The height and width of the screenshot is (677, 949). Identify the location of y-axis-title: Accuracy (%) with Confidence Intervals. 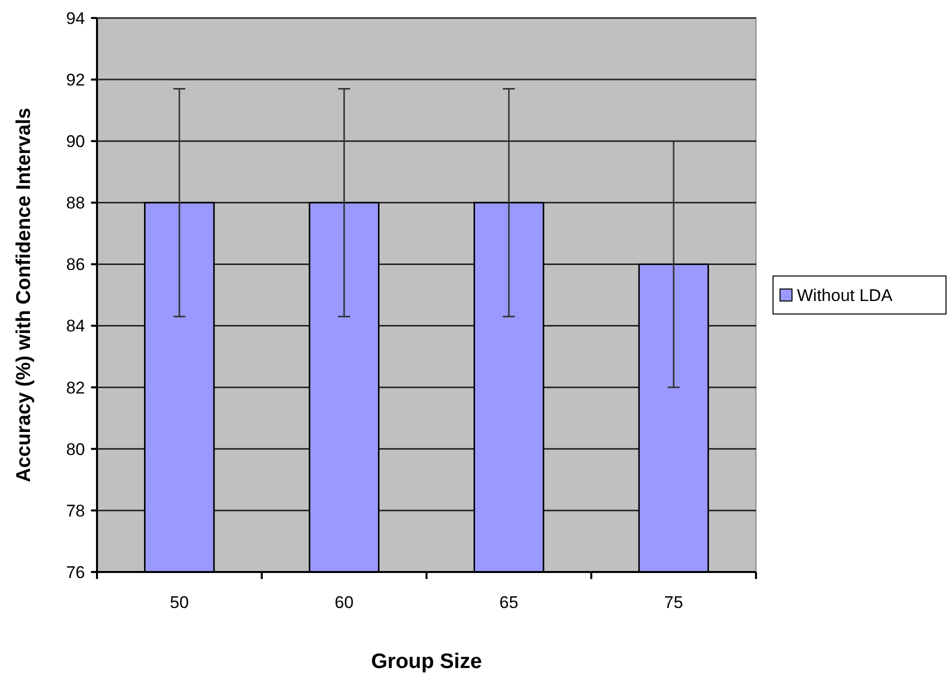
(24, 295).